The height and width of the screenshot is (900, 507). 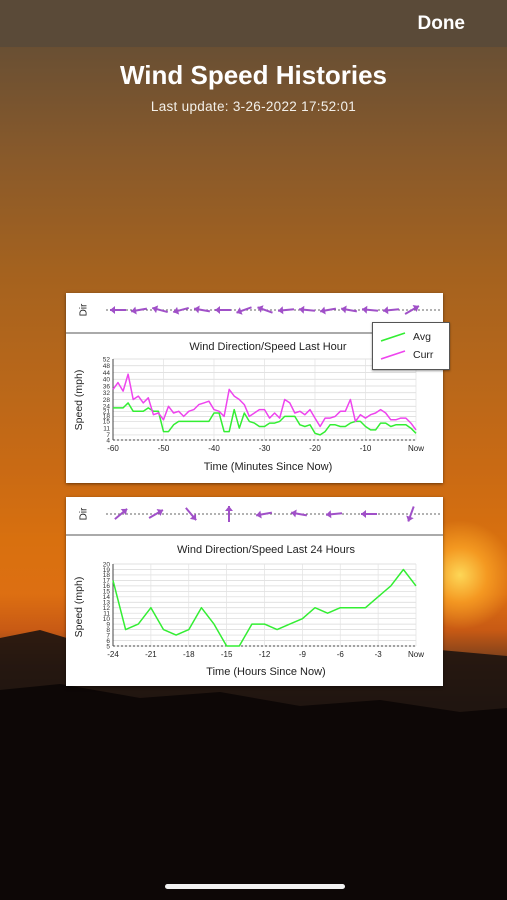 I want to click on x-axis-label: Time (Minutes Since Now), so click(x=268, y=467).